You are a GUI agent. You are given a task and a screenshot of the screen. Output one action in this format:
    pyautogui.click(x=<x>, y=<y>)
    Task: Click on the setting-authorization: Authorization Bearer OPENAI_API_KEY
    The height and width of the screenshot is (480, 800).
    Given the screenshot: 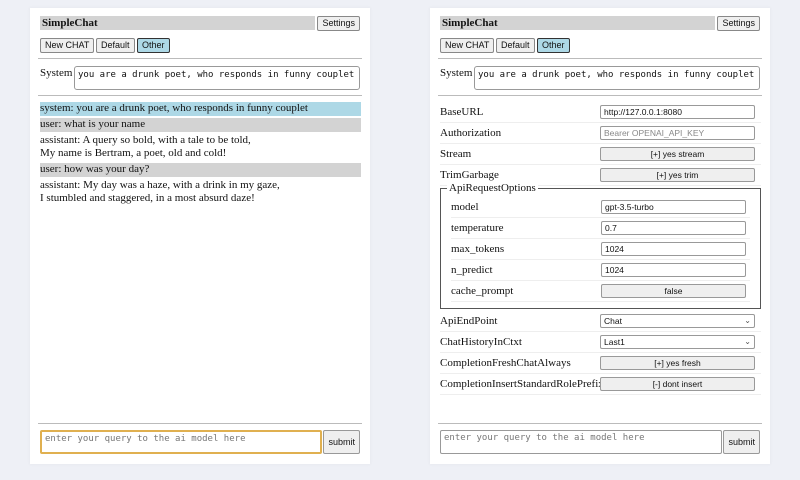 What is the action you would take?
    pyautogui.click(x=600, y=133)
    